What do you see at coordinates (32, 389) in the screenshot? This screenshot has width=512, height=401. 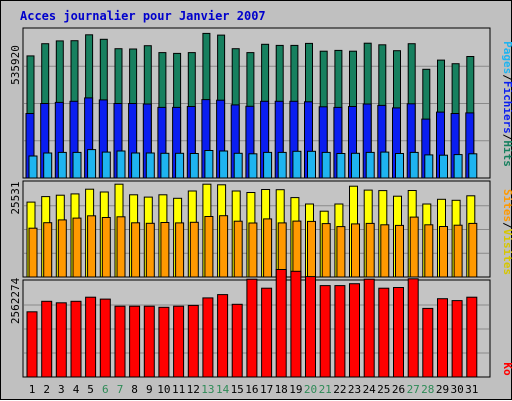 I see `day-label: 1` at bounding box center [32, 389].